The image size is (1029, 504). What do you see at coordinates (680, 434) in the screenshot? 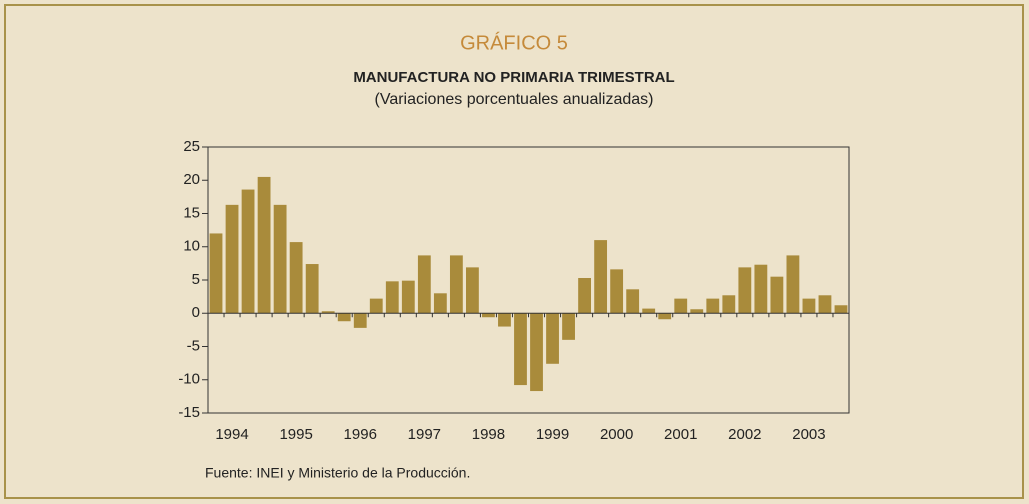
I see `x-tick-label: 2001` at bounding box center [680, 434].